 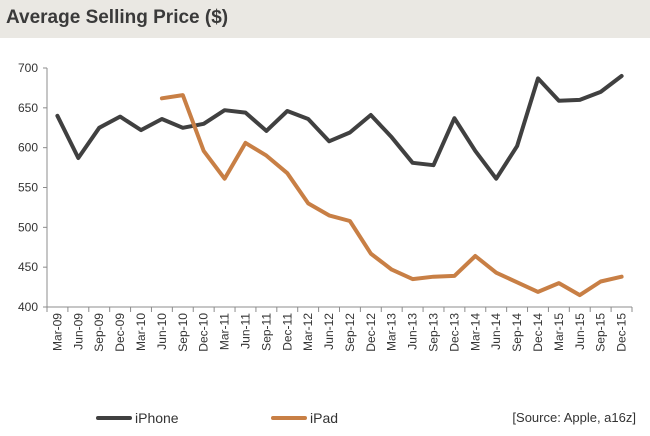 I want to click on x-tick-label: Sep-14, so click(x=517, y=332).